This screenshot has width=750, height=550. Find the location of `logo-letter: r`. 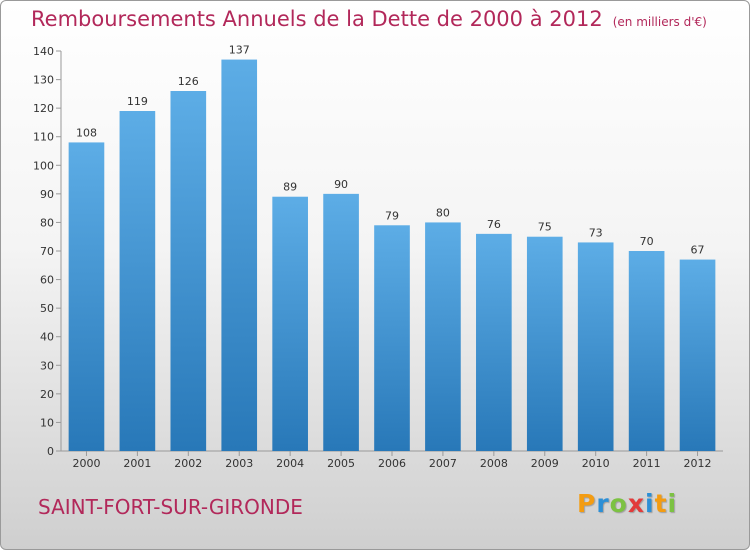

logo-letter: r is located at coordinates (603, 503).